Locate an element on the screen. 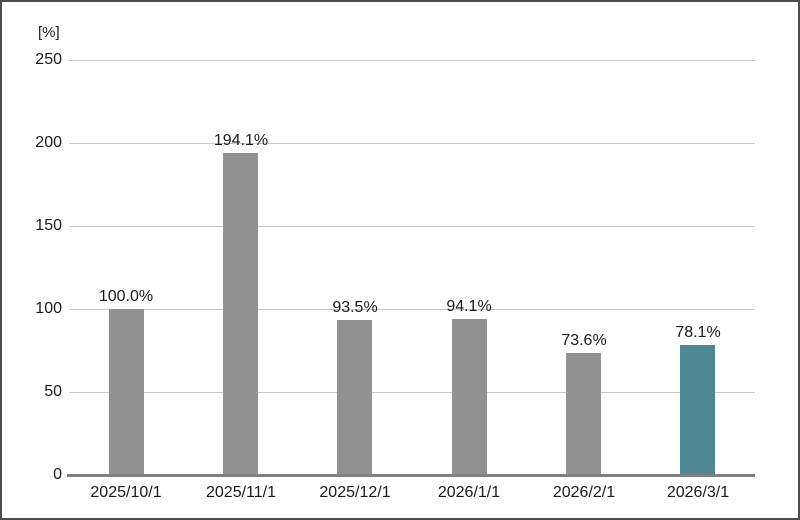  bar-value-label-2026/1/1: 94.1% is located at coordinates (469, 306).